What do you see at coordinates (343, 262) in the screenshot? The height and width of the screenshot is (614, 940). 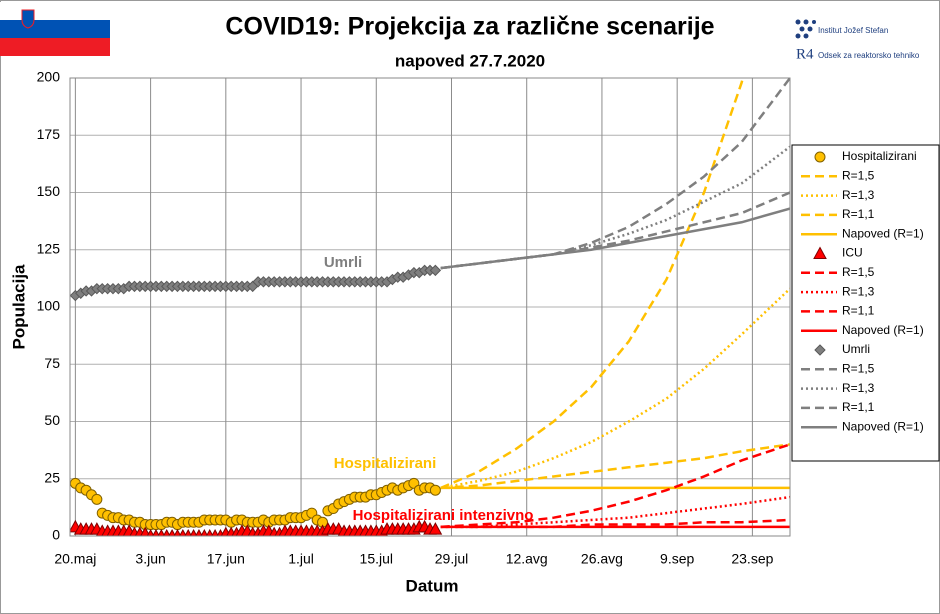 I see `annotation: Umrli` at bounding box center [343, 262].